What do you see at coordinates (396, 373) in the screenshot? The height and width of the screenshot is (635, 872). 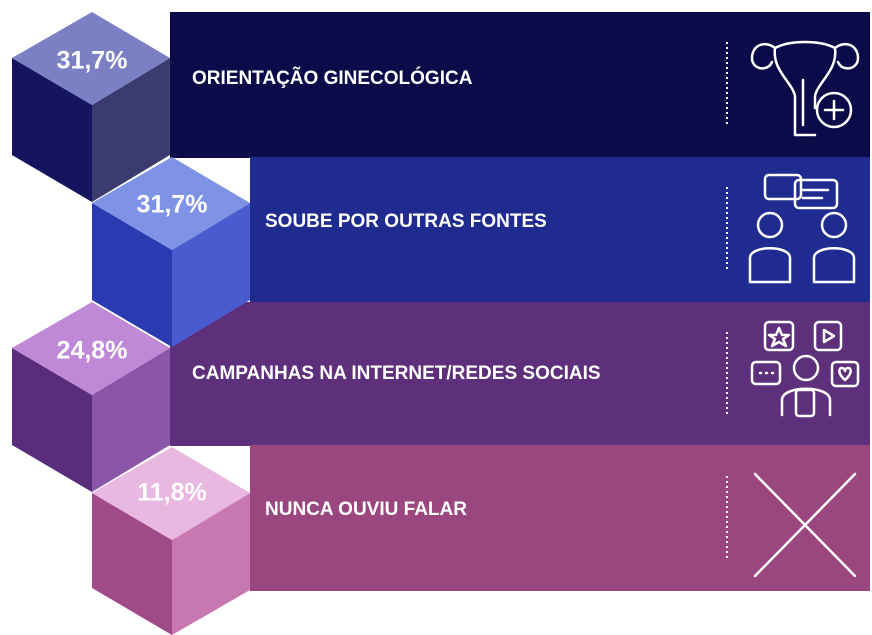 I see `label: CAMPANHAS NA INTERNET/REDES SOCIAIS` at bounding box center [396, 373].